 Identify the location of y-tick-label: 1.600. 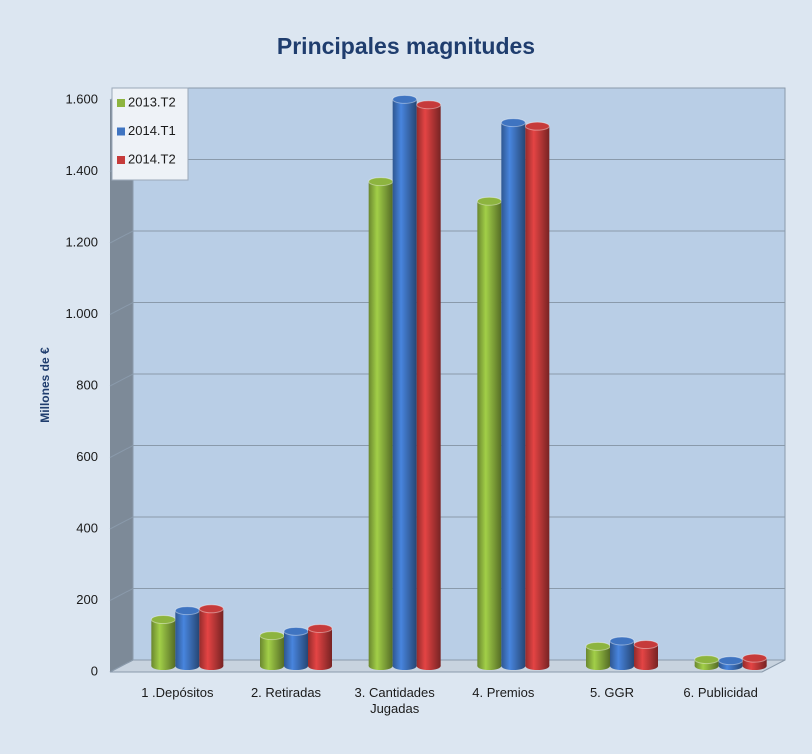
(81, 98).